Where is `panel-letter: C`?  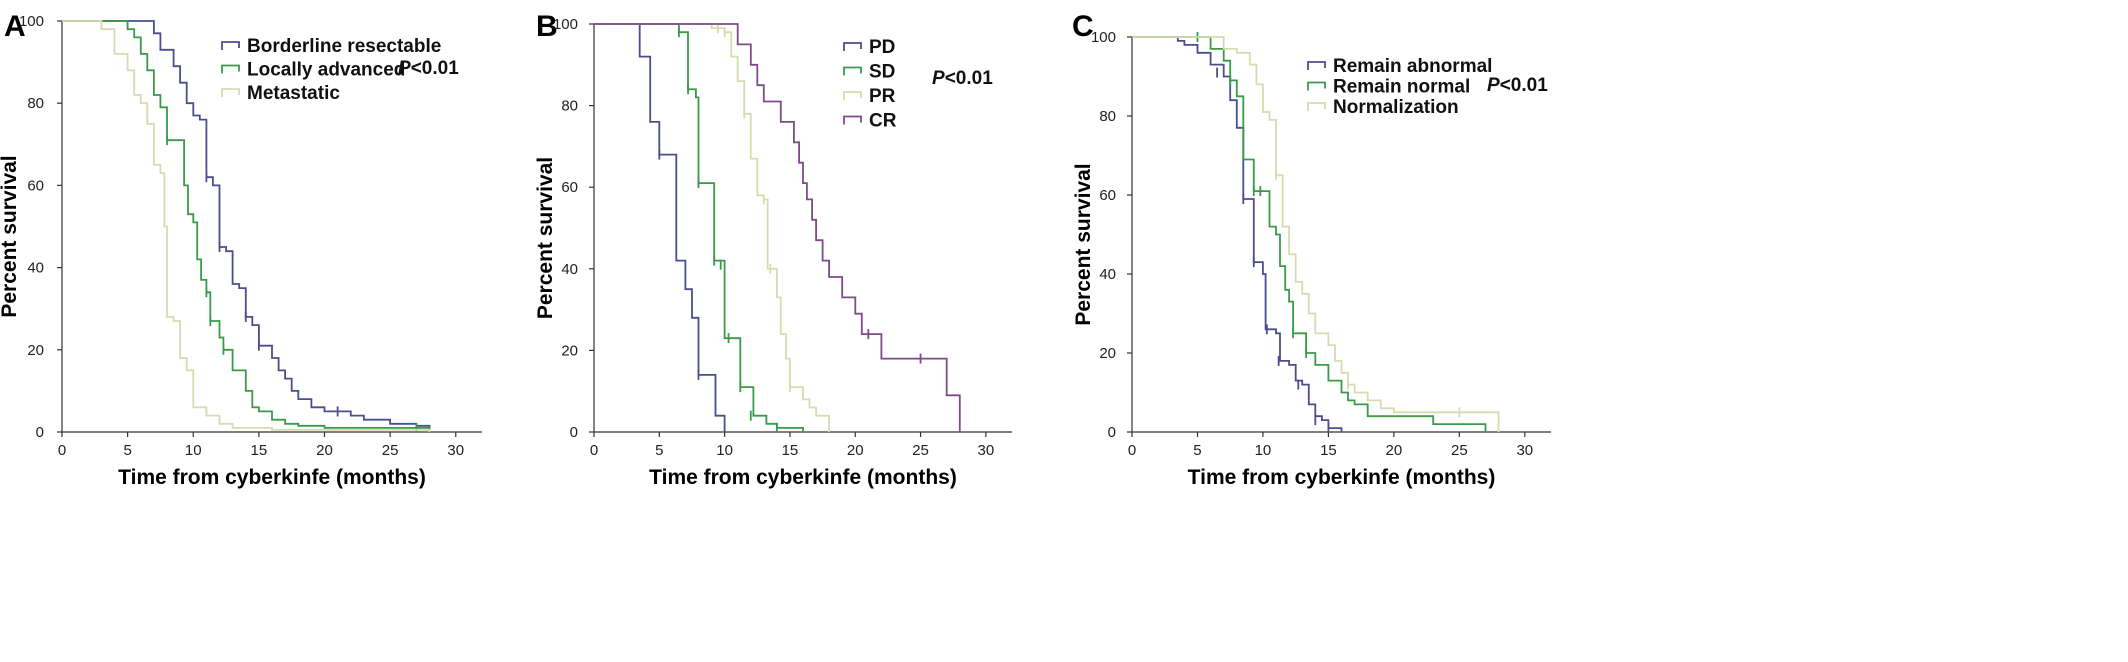
panel-letter: C is located at coordinates (1083, 26).